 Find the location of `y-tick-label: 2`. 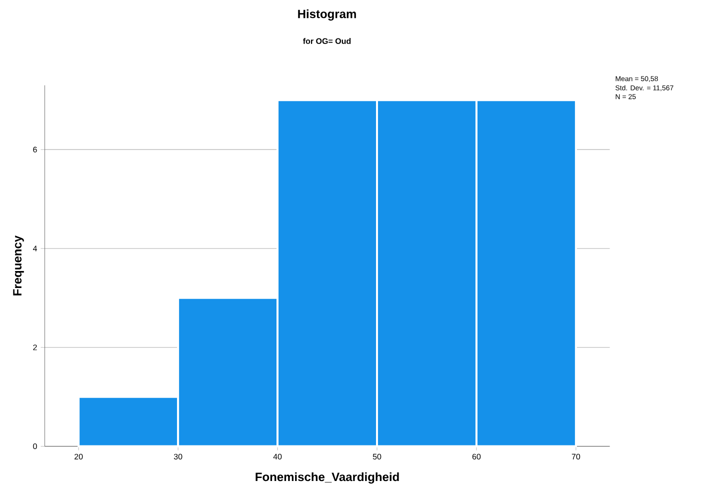

y-tick-label: 2 is located at coordinates (35, 347).